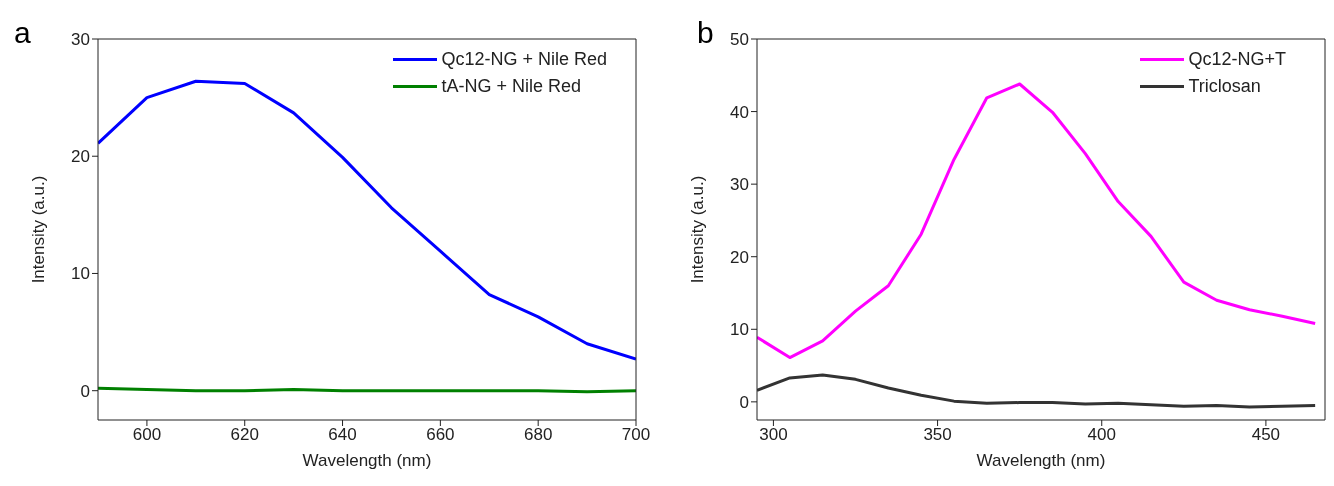 The width and height of the screenshot is (1334, 486). Describe the element at coordinates (440, 435) in the screenshot. I see `x-tick-label: 660` at that location.